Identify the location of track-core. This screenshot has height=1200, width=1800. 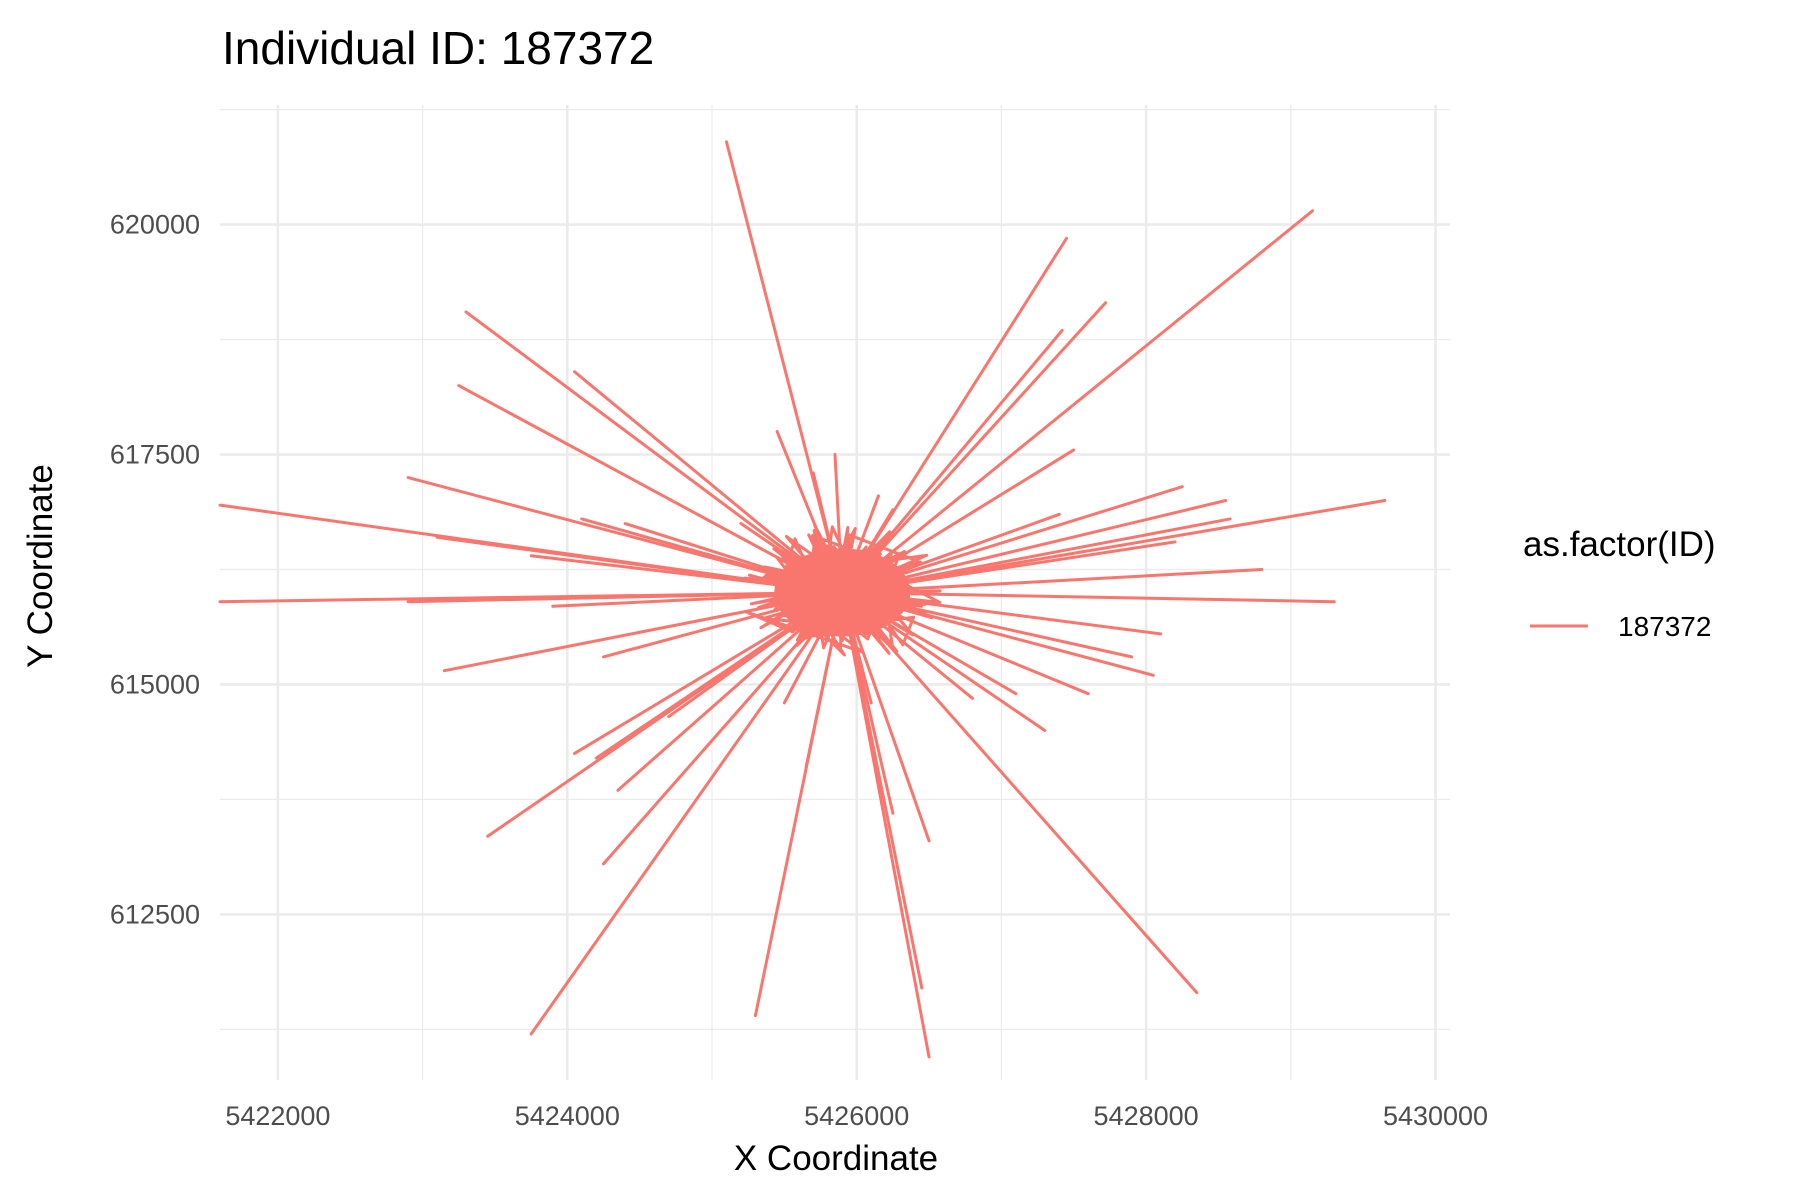
(842, 592).